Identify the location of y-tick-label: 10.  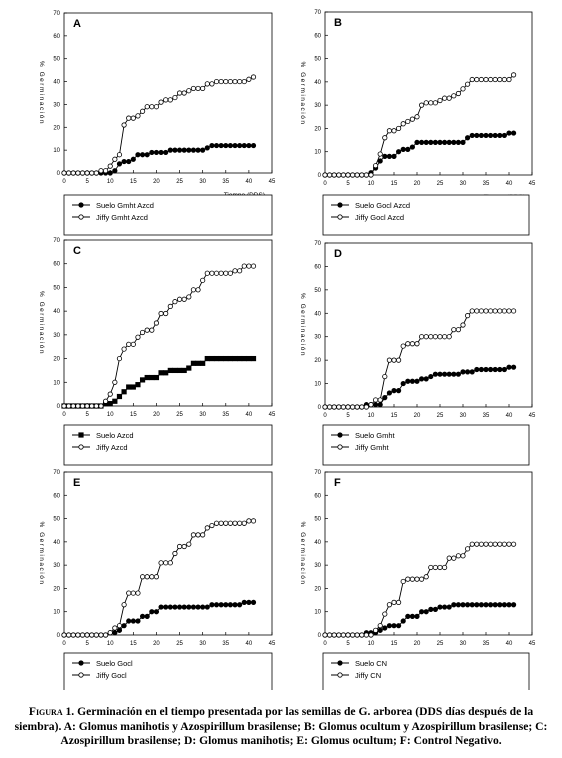
(56, 613).